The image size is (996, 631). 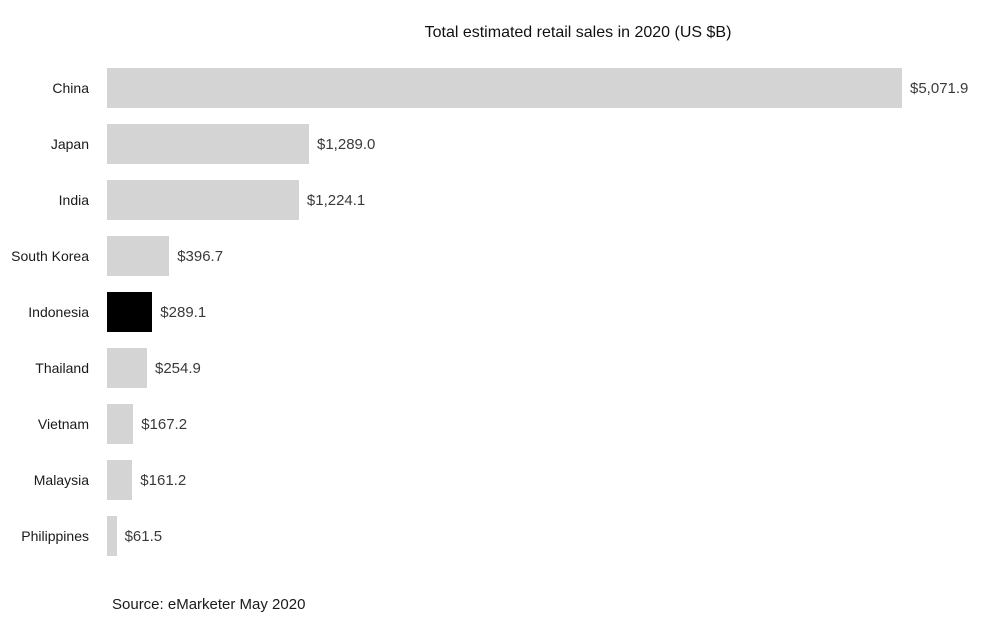 What do you see at coordinates (120, 480) in the screenshot?
I see `bar-malaysia` at bounding box center [120, 480].